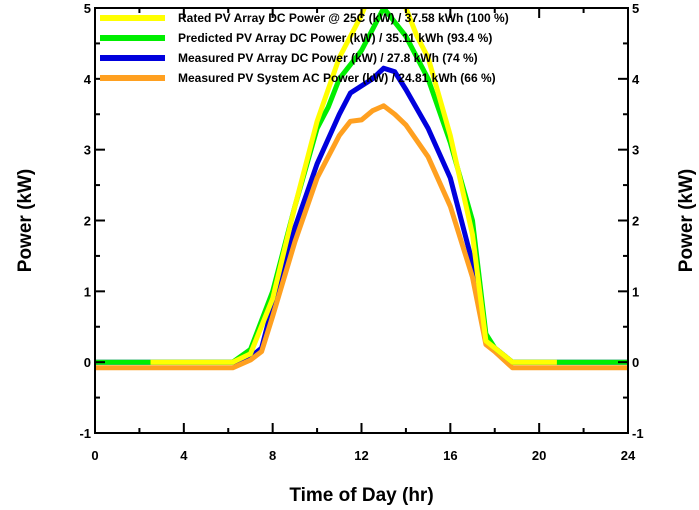  Describe the element at coordinates (628, 455) in the screenshot. I see `x-tick-label: 24` at that location.